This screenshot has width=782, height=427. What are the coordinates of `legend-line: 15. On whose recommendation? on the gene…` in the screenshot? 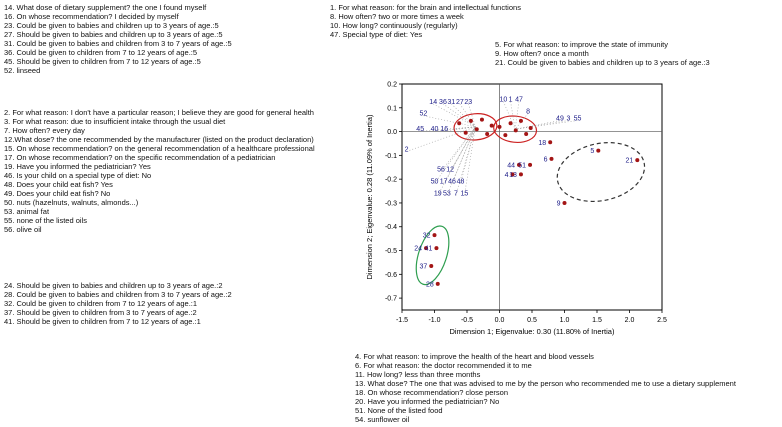 It's located at (159, 148).